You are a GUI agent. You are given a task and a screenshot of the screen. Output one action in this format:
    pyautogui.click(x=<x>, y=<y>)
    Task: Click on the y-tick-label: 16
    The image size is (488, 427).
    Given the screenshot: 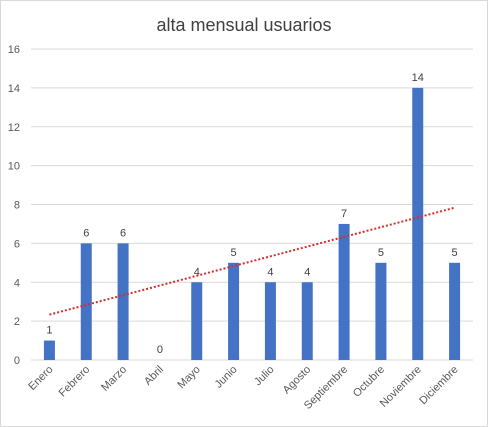 What is the action you would take?
    pyautogui.click(x=14, y=50)
    